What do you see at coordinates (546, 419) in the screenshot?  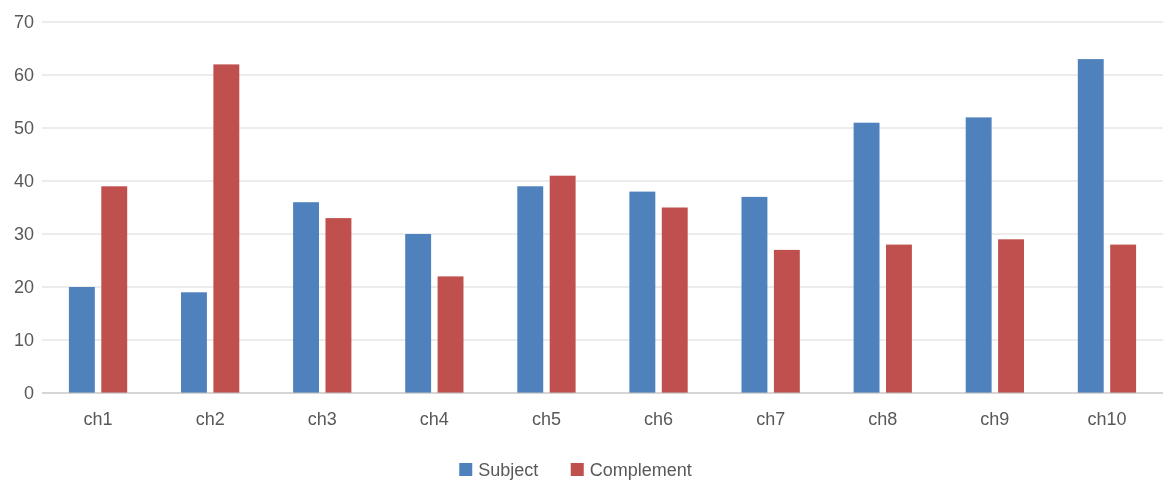 I see `x-tick-label: ch5` at bounding box center [546, 419].